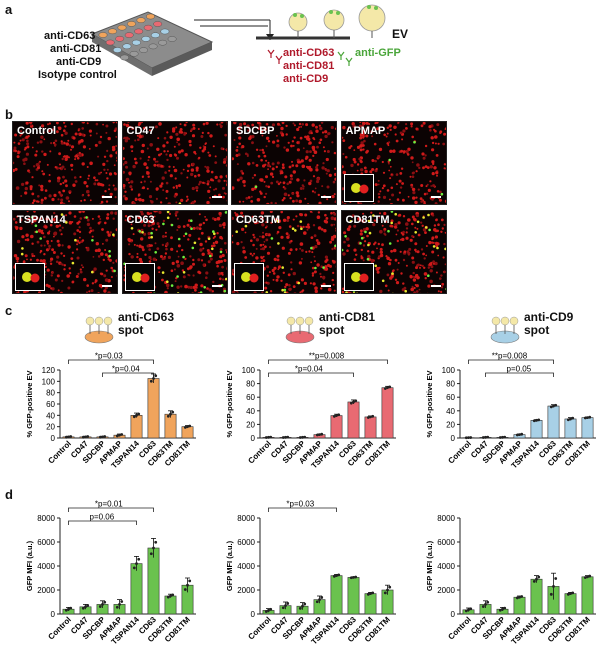  I want to click on plate-wells, so click(137, 37).